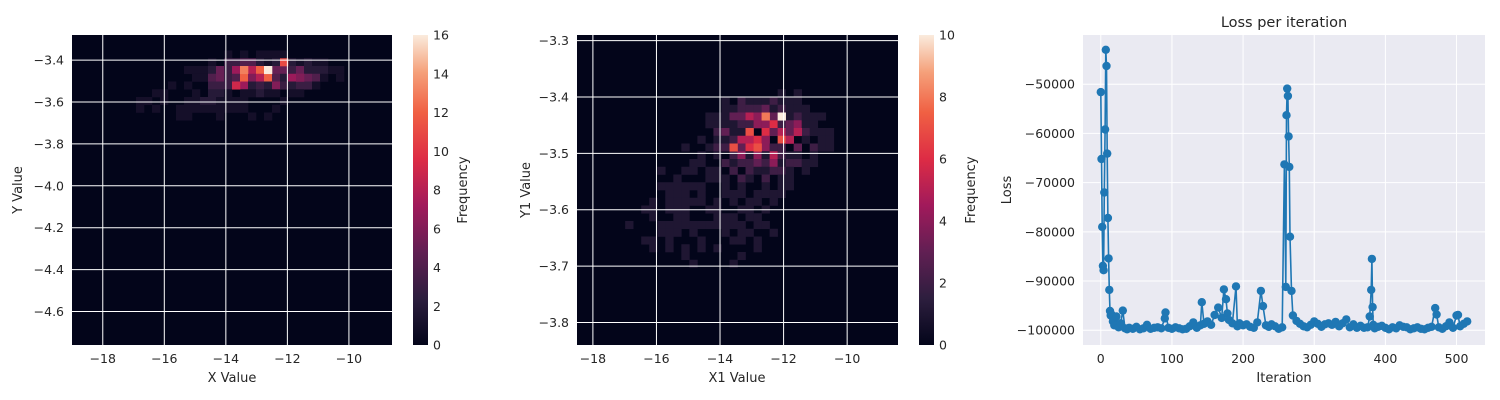  I want to click on x-tick-label: −16, so click(164, 358).